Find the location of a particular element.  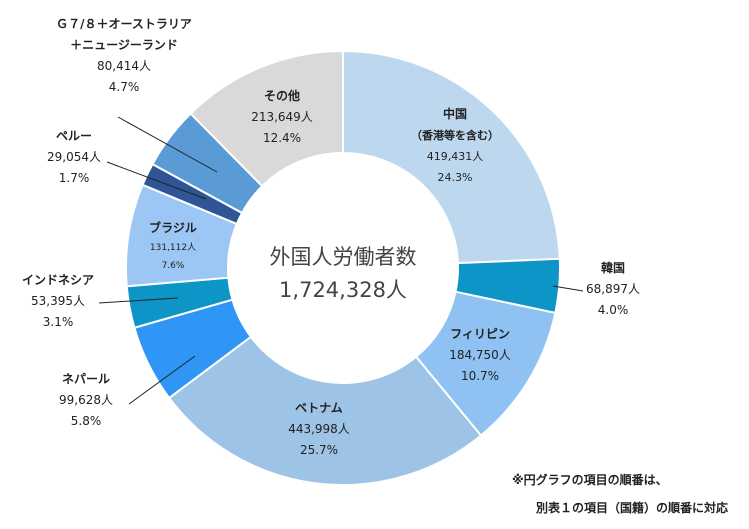

slice-10-label: その他 is located at coordinates (282, 95).